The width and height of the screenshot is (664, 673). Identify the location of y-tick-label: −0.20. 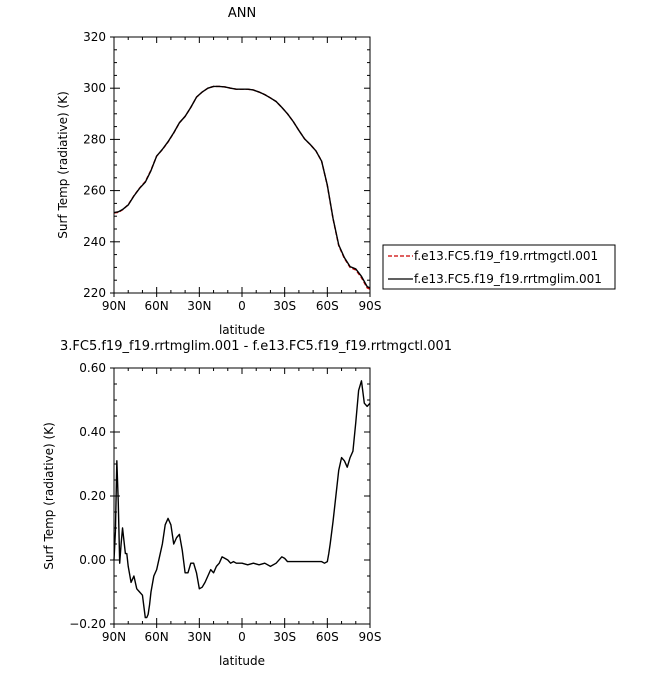
(87, 624).